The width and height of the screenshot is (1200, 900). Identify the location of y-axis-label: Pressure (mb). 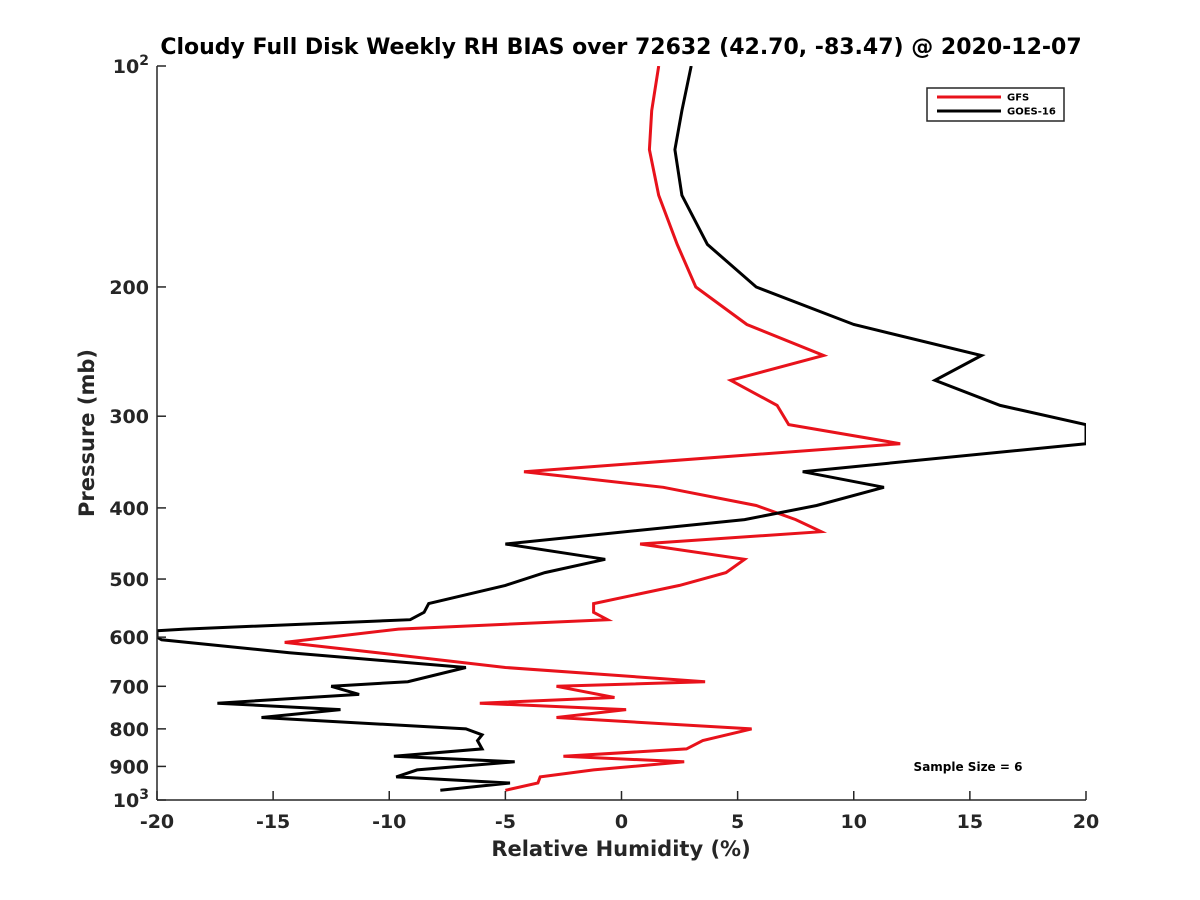
(87, 433).